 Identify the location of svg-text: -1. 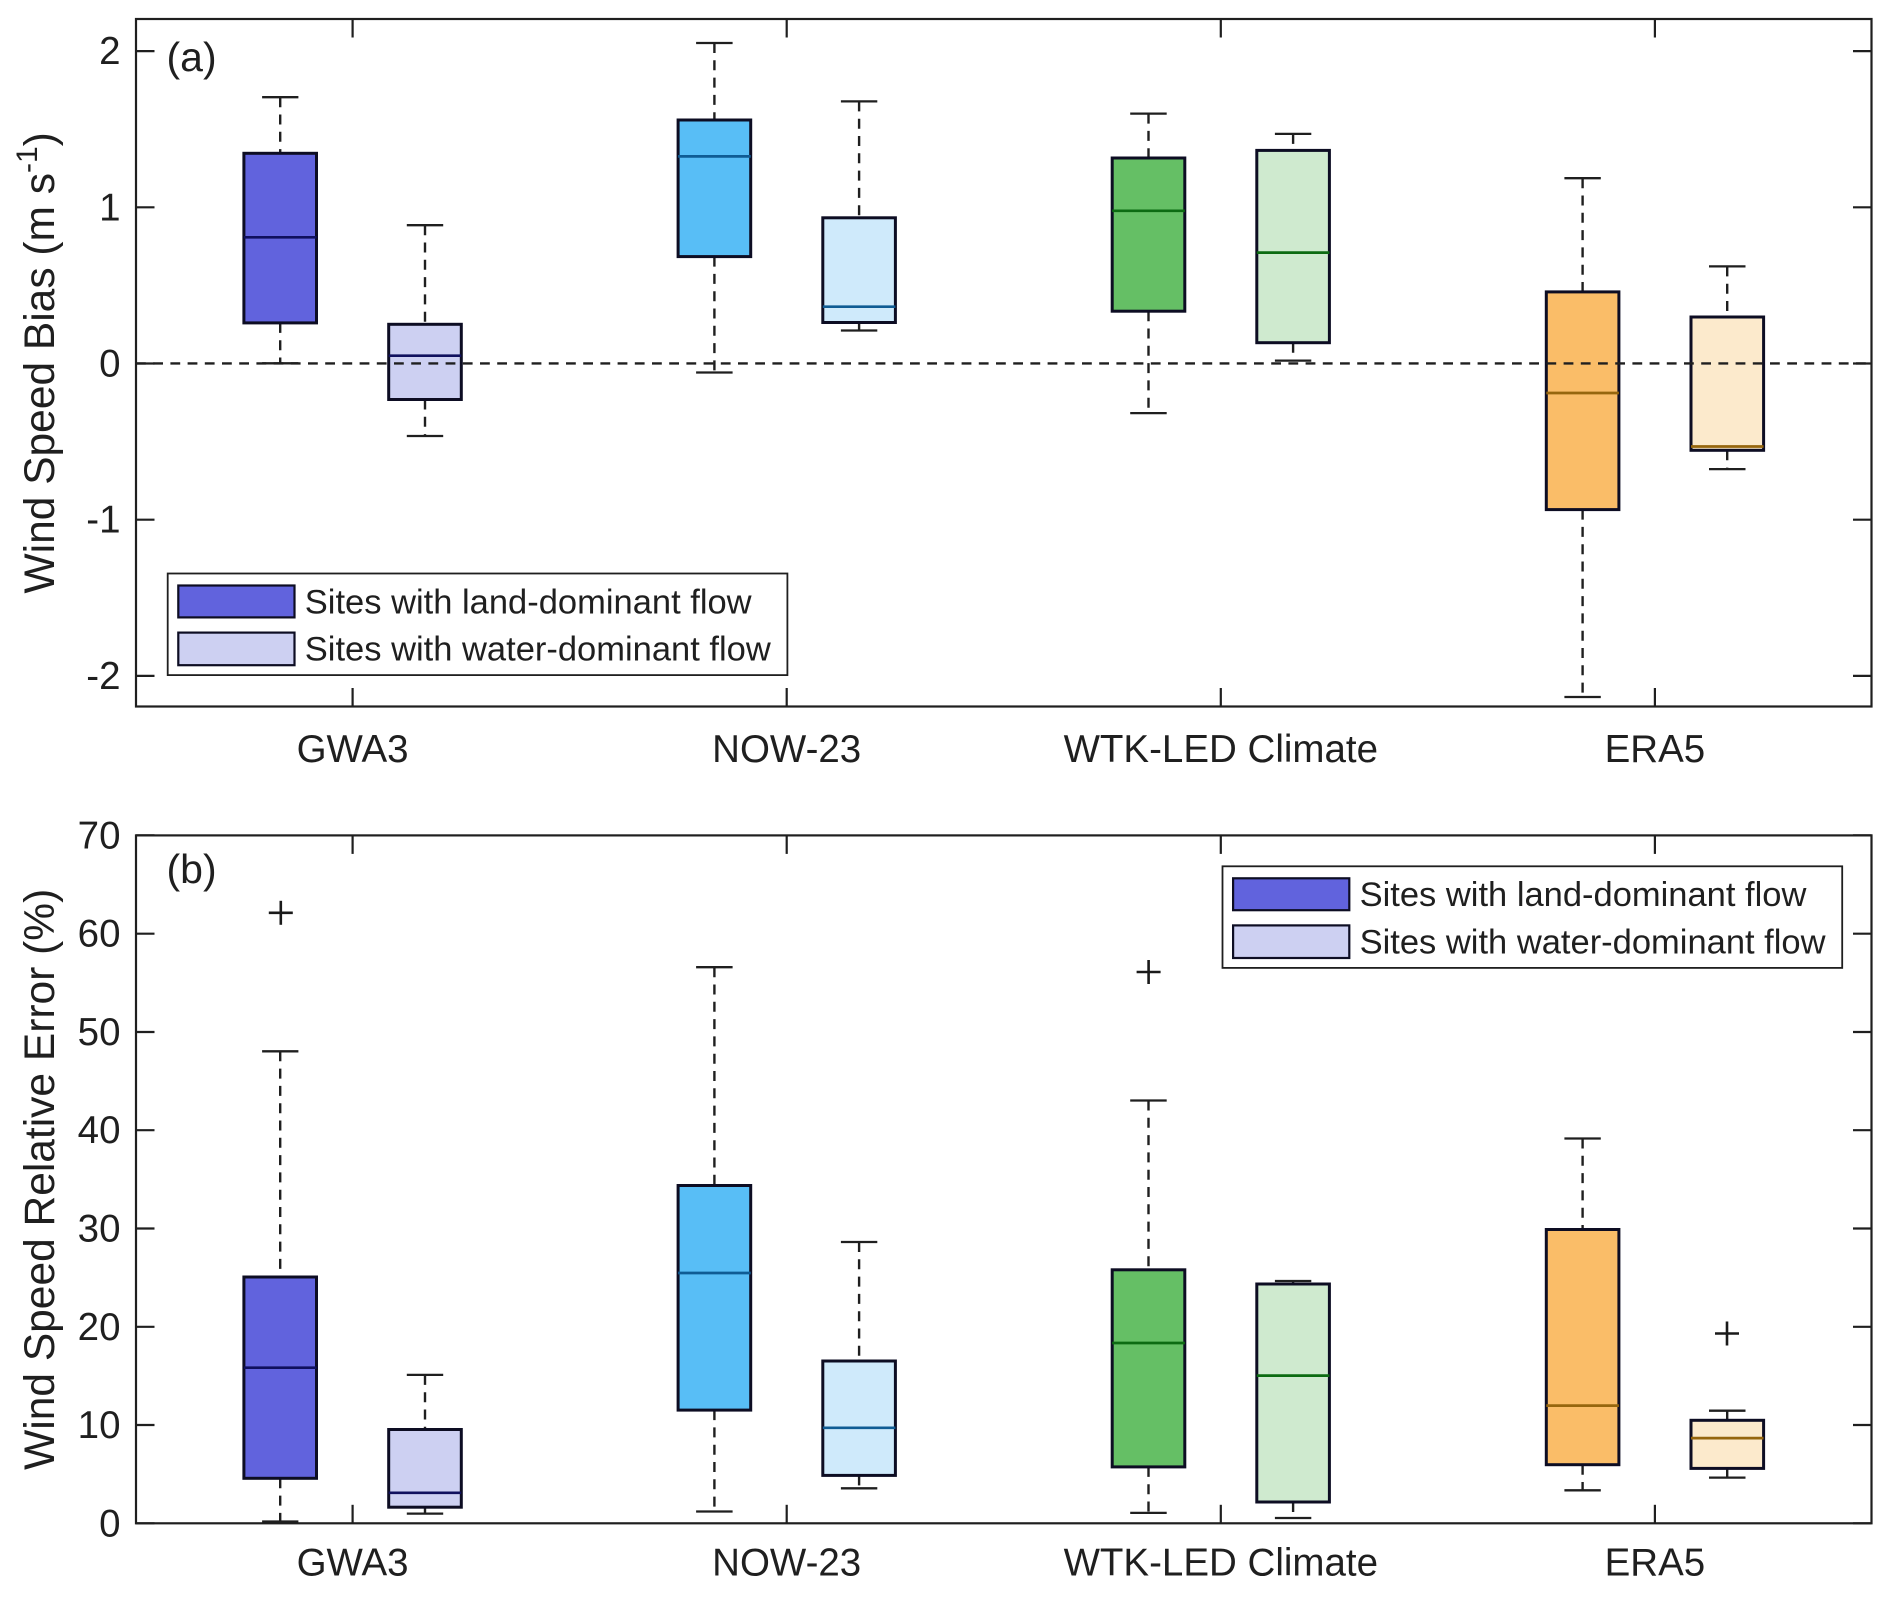
(103, 520).